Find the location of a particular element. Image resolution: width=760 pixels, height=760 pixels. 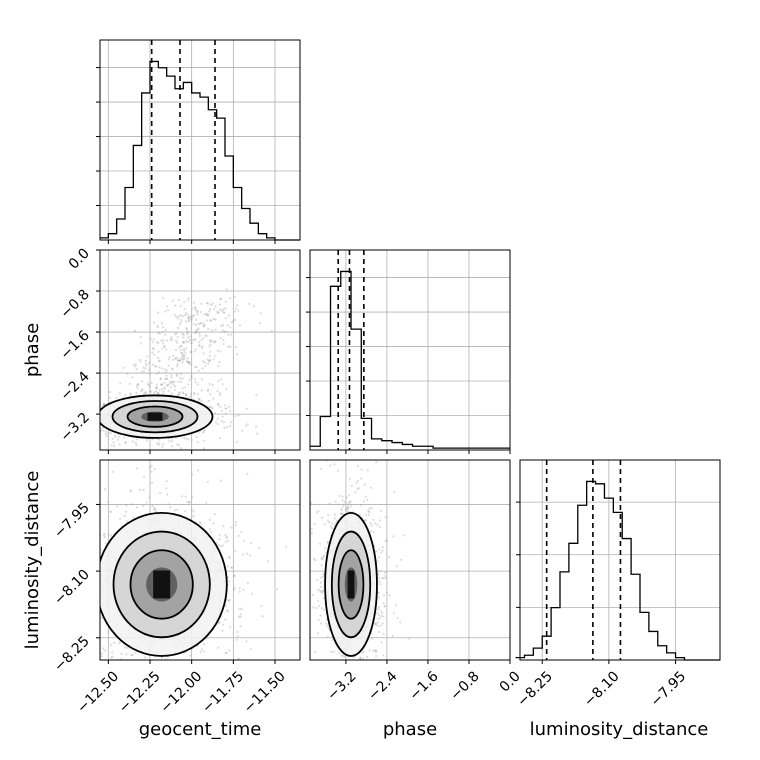

contour-line is located at coordinates (155, 417).